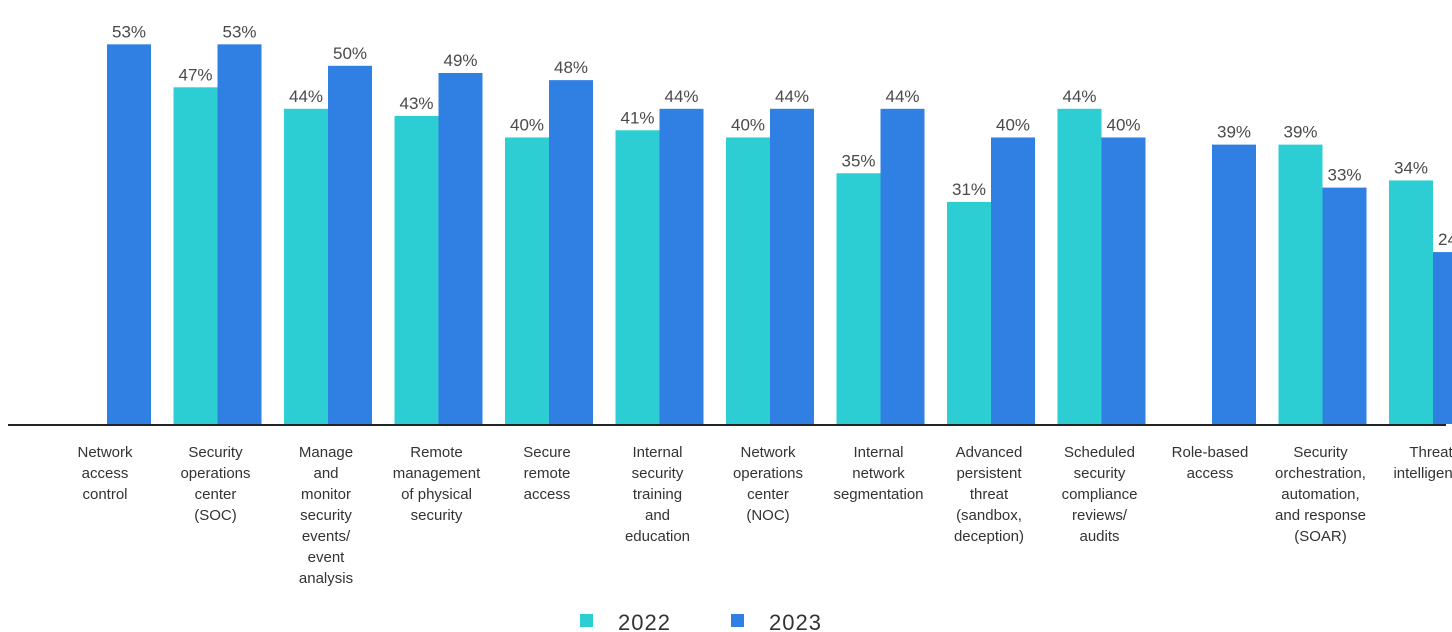 The image size is (1452, 632). Describe the element at coordinates (902, 96) in the screenshot. I see `value-label-2023-7: 44%` at that location.